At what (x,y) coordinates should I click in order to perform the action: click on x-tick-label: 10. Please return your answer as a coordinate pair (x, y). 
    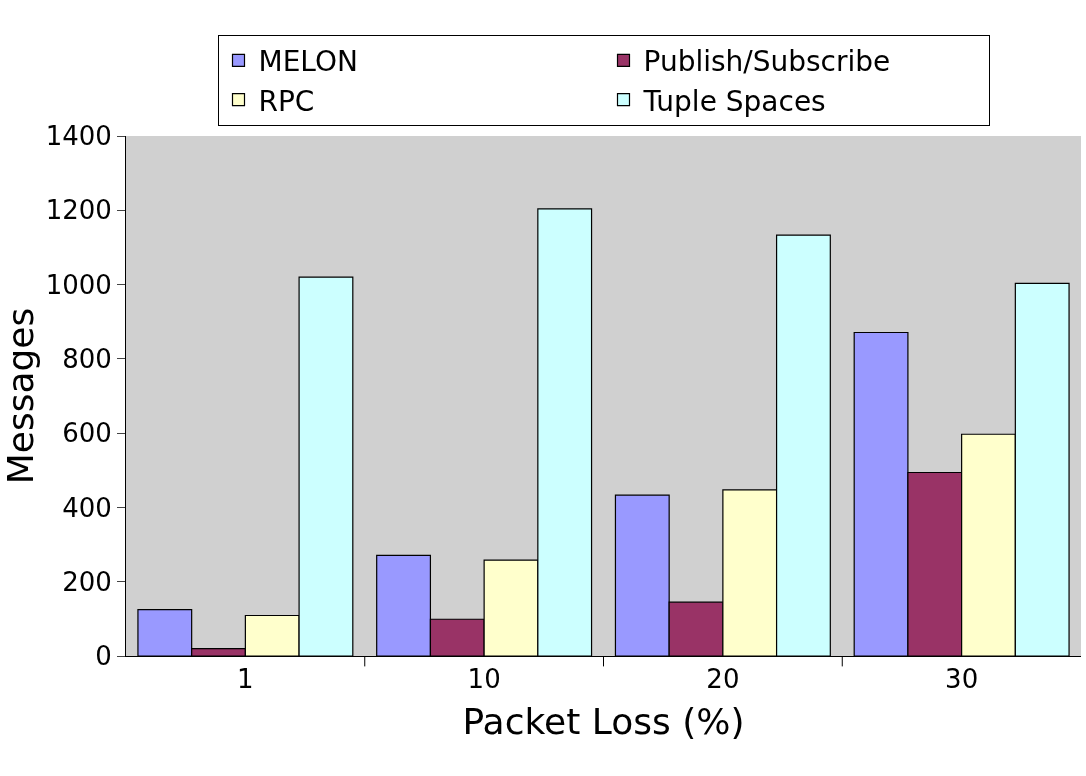
    Looking at the image, I should click on (484, 679).